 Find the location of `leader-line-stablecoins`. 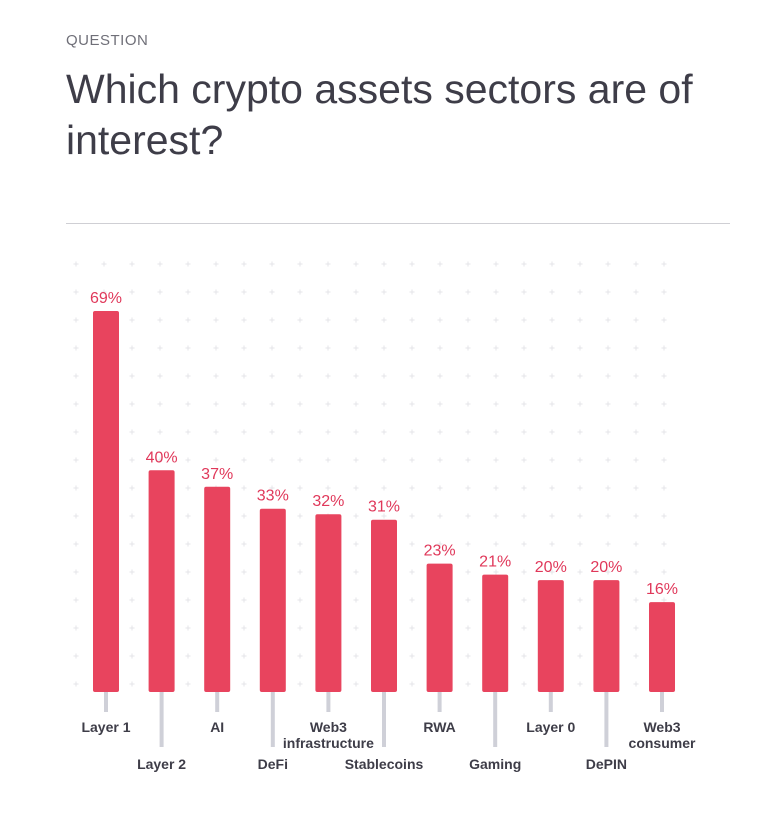

leader-line-stablecoins is located at coordinates (384, 718).